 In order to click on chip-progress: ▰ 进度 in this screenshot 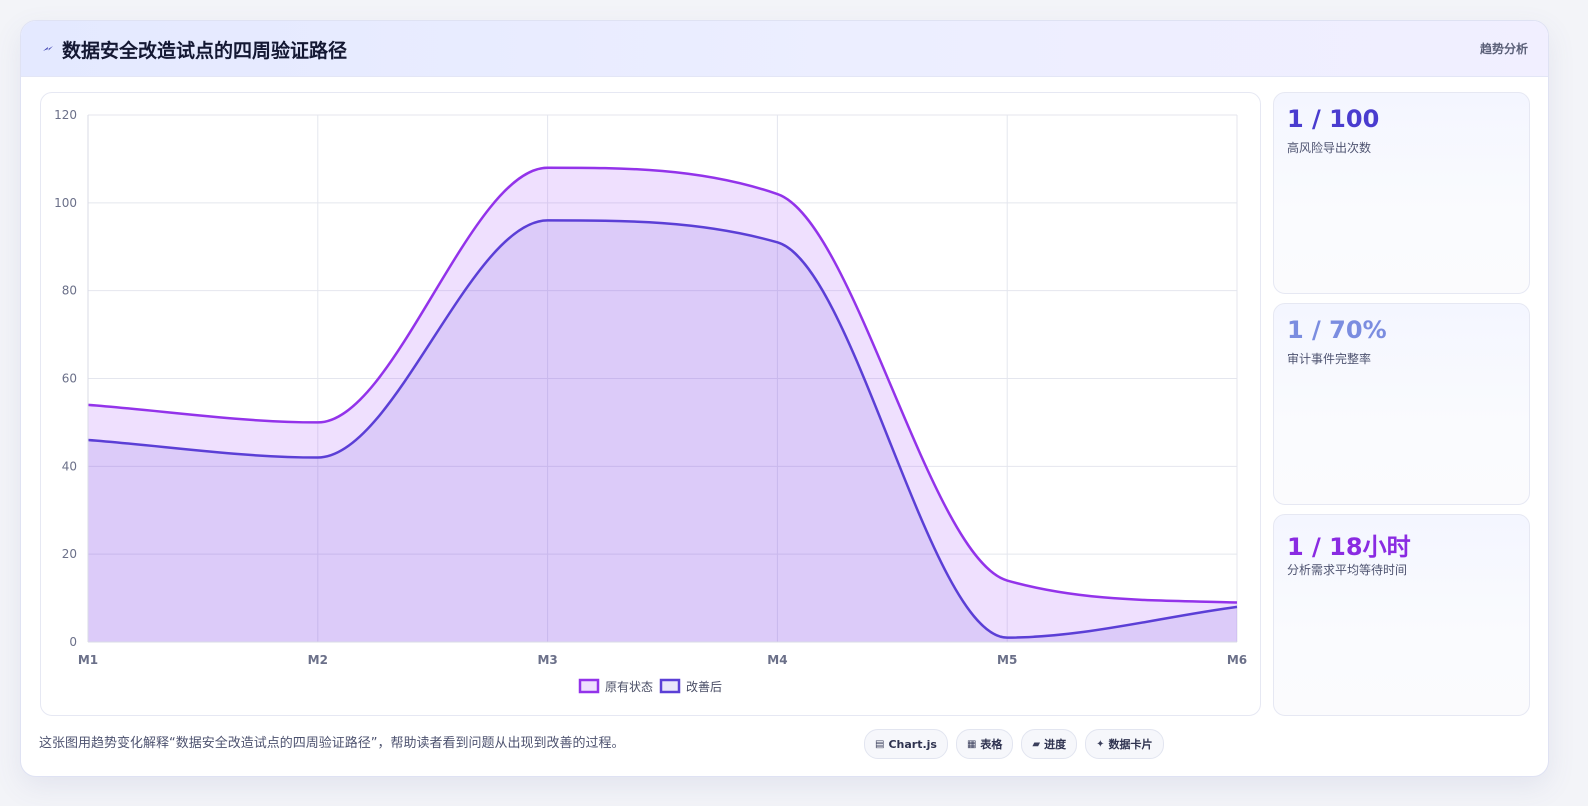, I will do `click(1049, 744)`.